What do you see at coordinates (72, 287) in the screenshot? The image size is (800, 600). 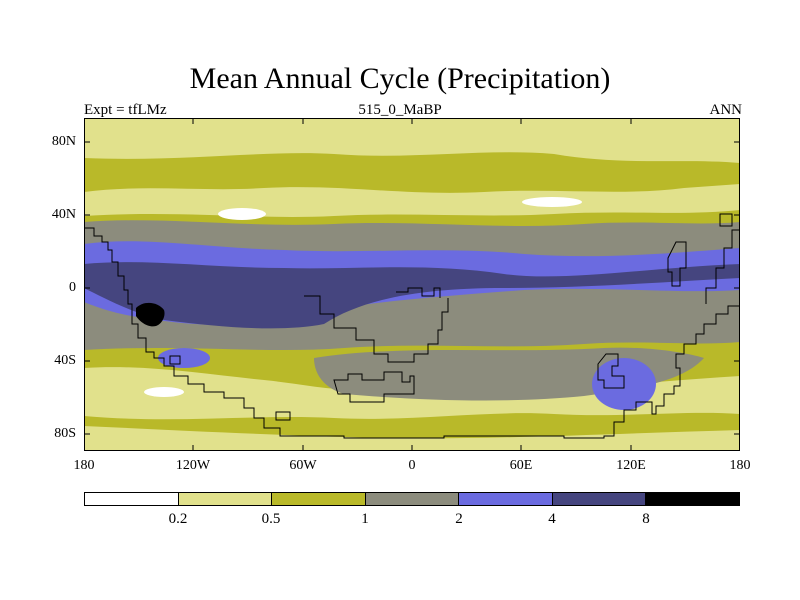 I see `lat-label-0: 0` at bounding box center [72, 287].